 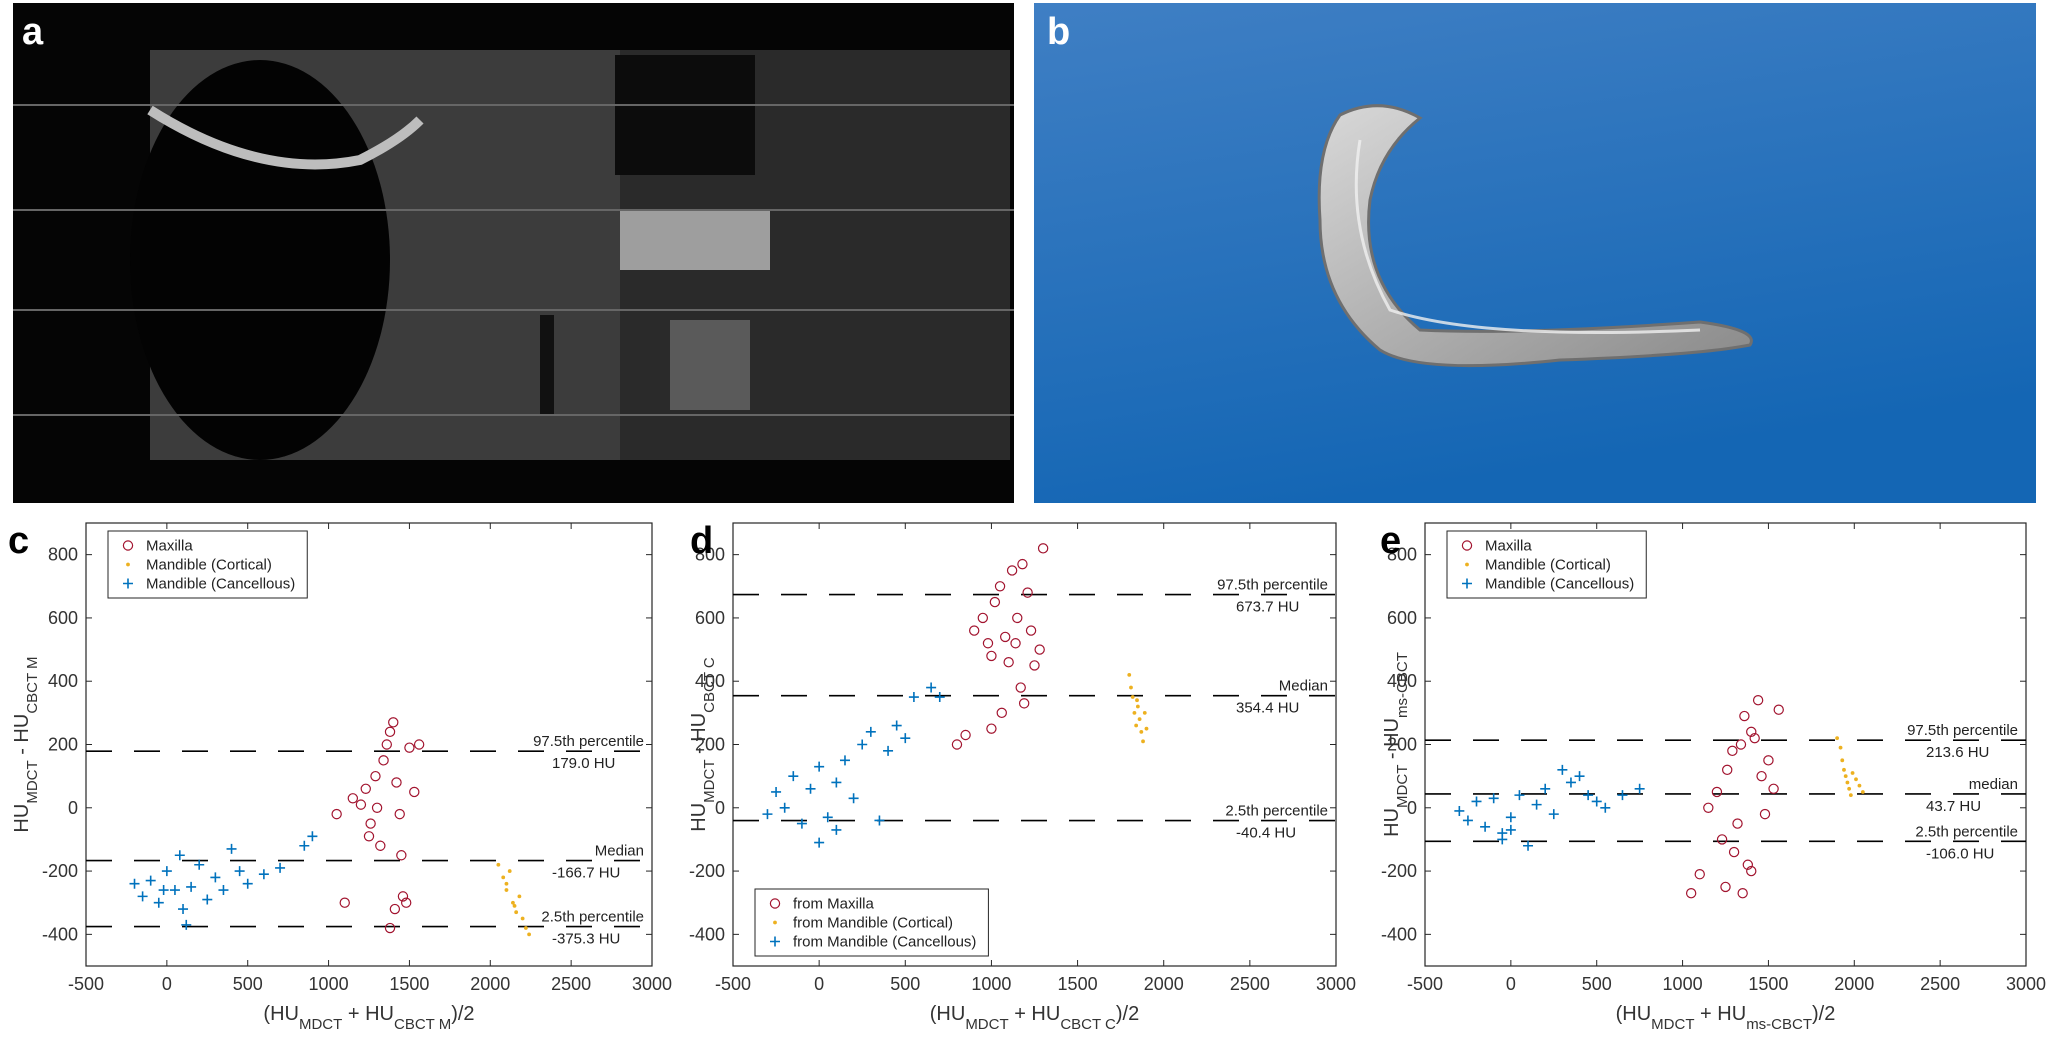 I want to click on legend-box, so click(x=871, y=922).